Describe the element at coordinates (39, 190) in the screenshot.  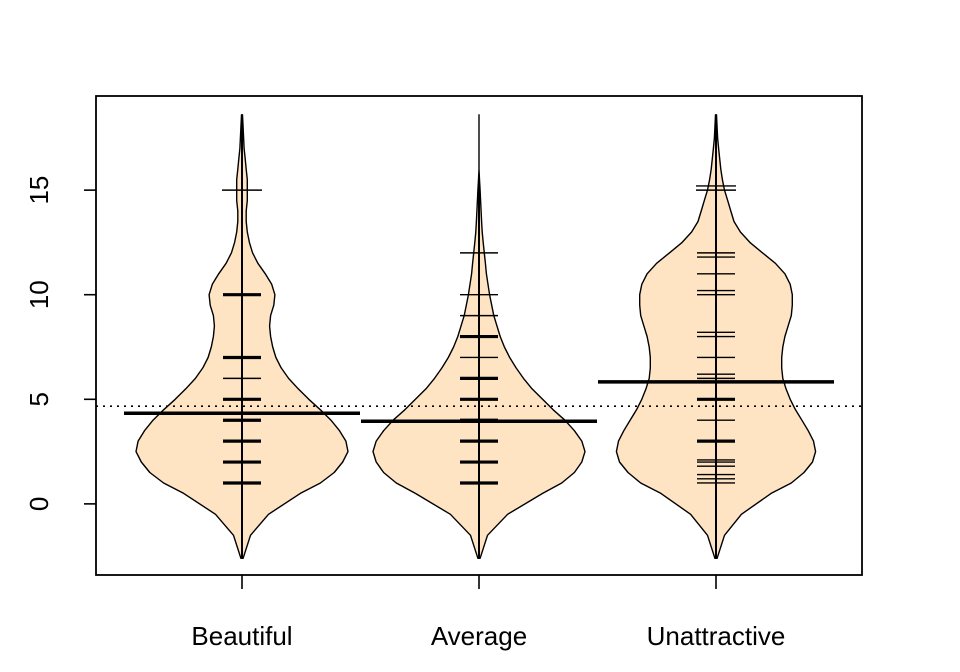
I see `y-tick-label: 15` at that location.